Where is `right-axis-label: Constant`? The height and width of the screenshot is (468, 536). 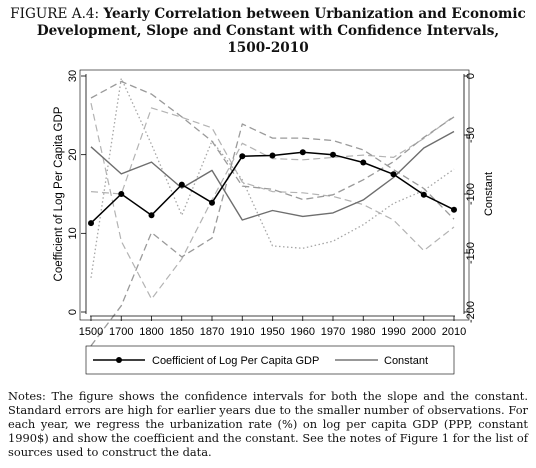 right-axis-label: Constant is located at coordinates (489, 194).